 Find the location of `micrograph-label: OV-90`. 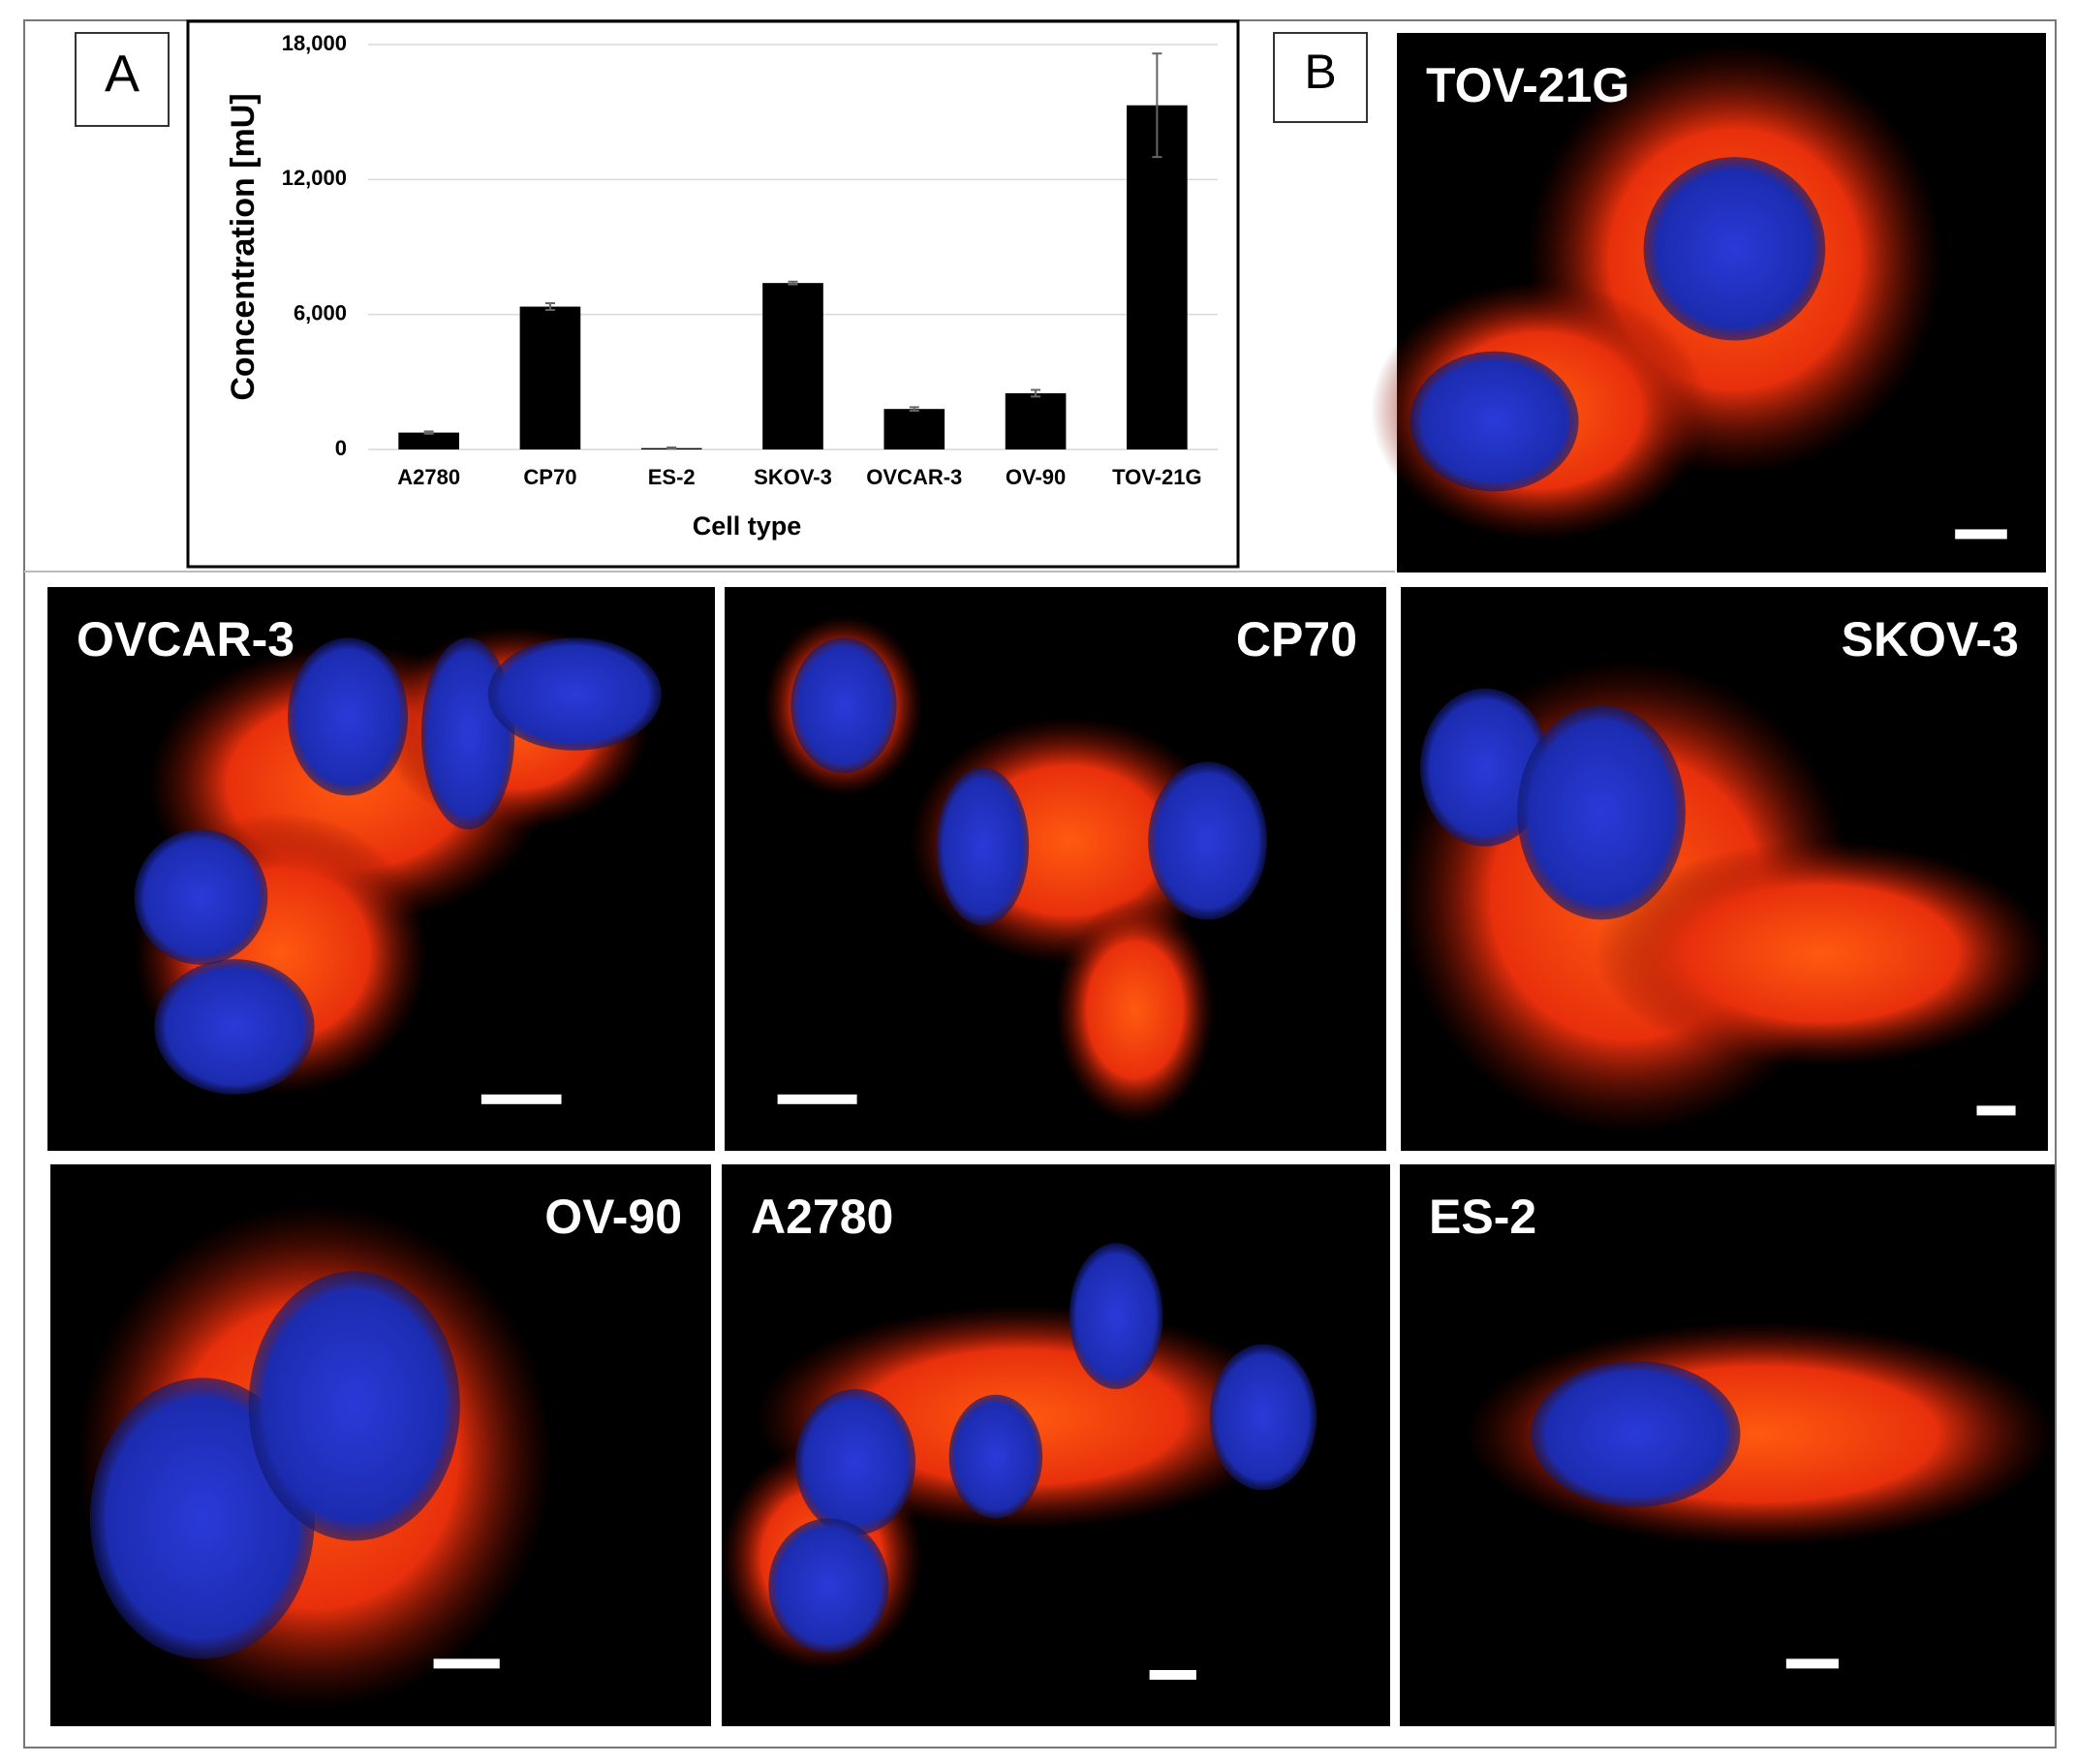

micrograph-label: OV-90 is located at coordinates (613, 1217).